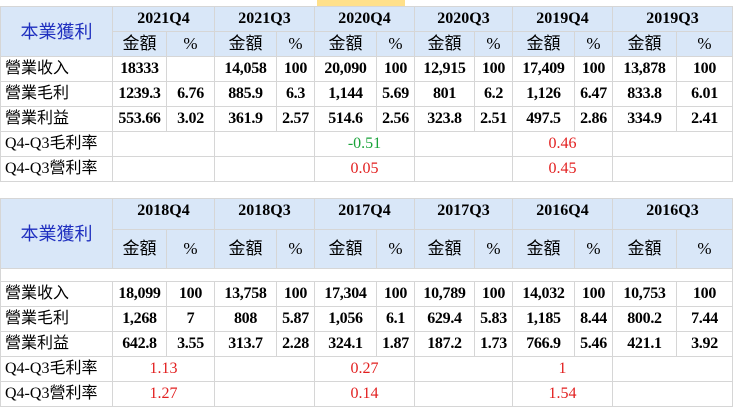 The image size is (740, 416). What do you see at coordinates (644, 94) in the screenshot?
I see `amount-cell: 833.8` at bounding box center [644, 94].